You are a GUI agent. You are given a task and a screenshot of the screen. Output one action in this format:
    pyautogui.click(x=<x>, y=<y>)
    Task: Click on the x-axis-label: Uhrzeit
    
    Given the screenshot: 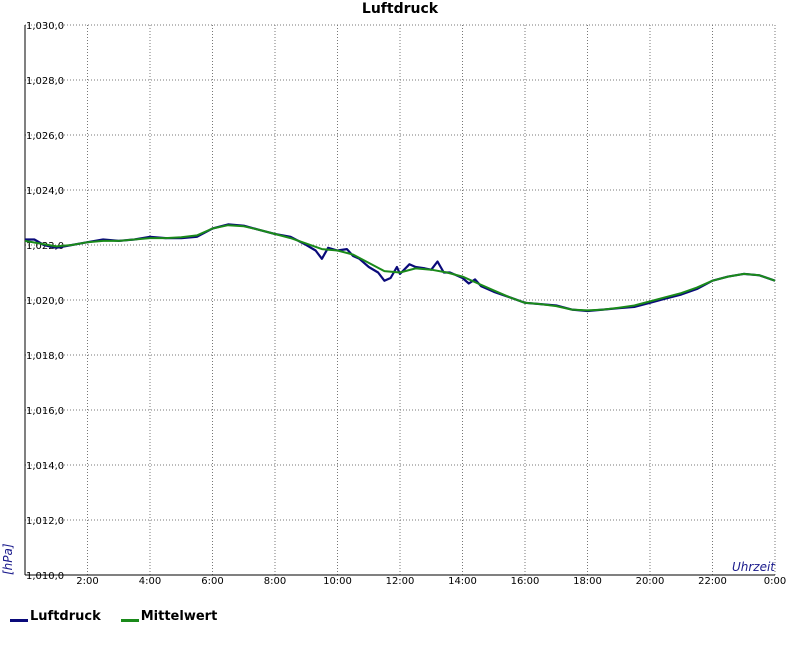 What is the action you would take?
    pyautogui.click(x=754, y=567)
    